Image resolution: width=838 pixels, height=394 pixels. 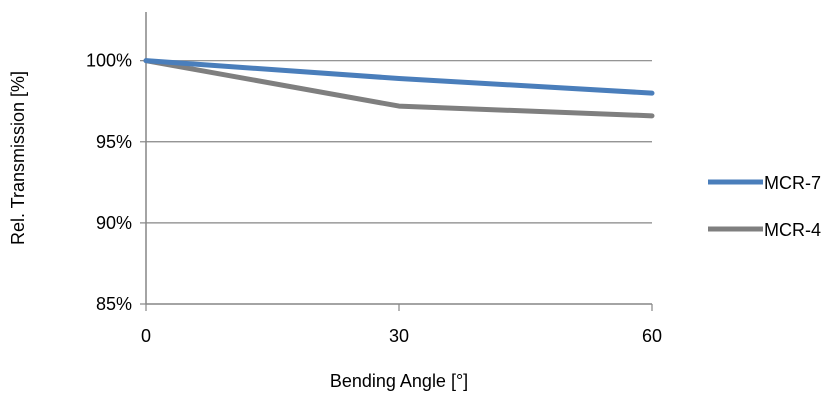 What do you see at coordinates (399, 336) in the screenshot?
I see `x-tick-label: 30` at bounding box center [399, 336].